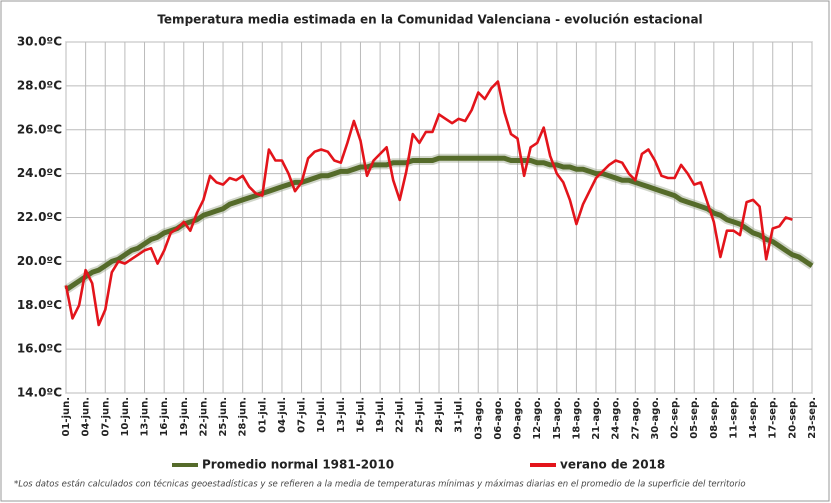 Image resolution: width=831 pixels, height=503 pixels. What do you see at coordinates (635, 418) in the screenshot?
I see `x-tick-label: 27-ago.` at bounding box center [635, 418].